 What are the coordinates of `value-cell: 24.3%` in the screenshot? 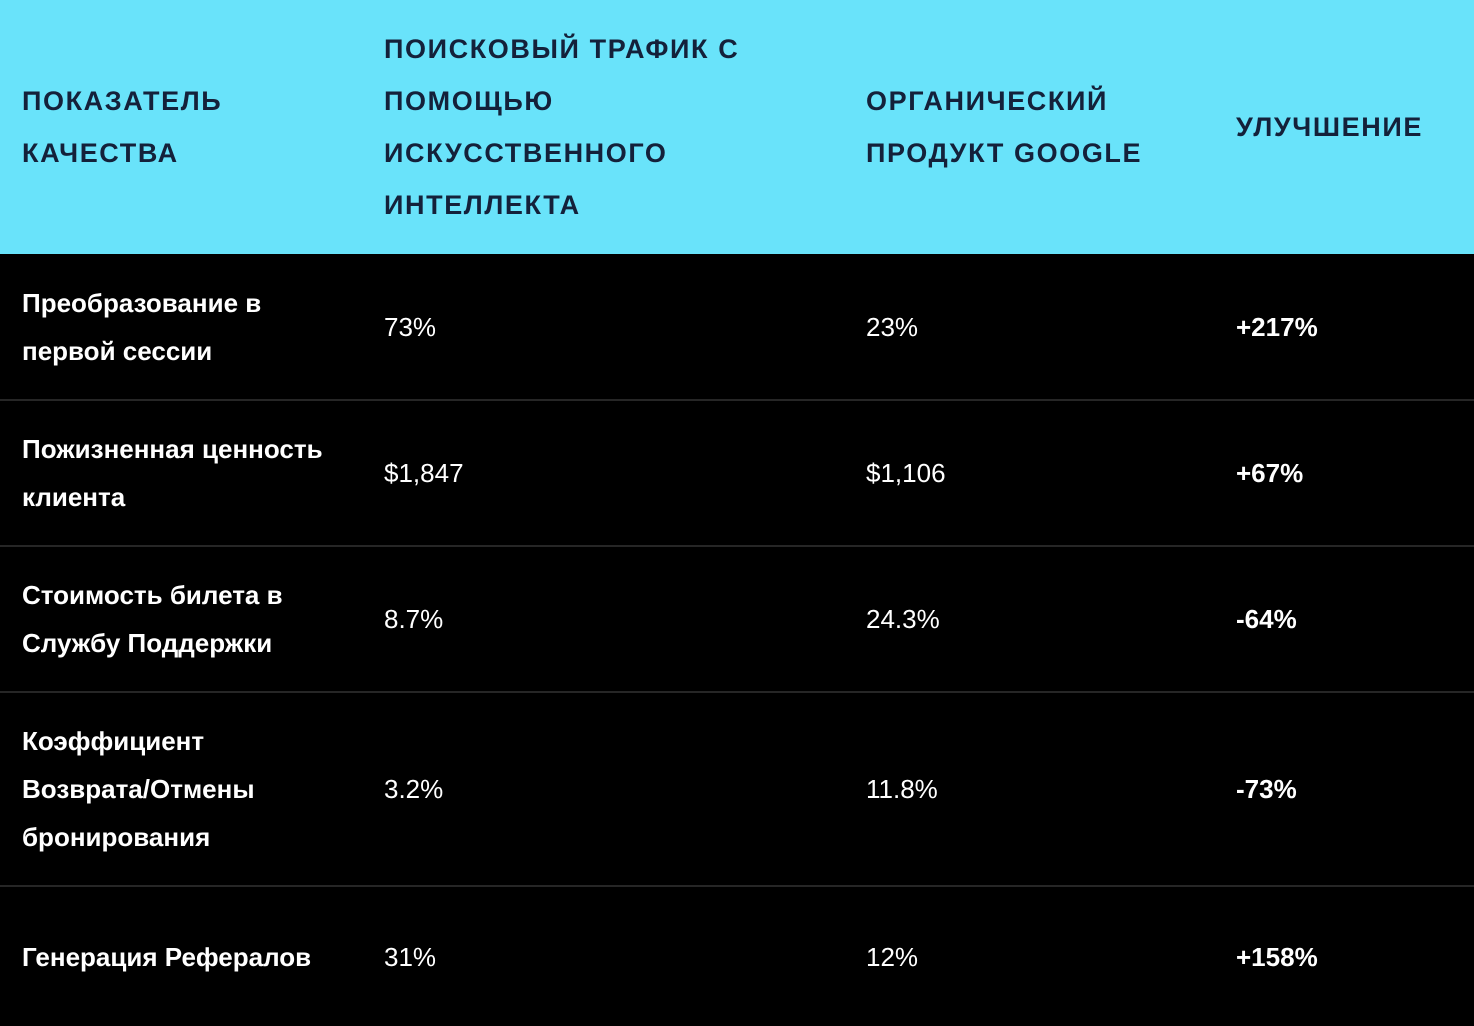 It's located at (903, 619).